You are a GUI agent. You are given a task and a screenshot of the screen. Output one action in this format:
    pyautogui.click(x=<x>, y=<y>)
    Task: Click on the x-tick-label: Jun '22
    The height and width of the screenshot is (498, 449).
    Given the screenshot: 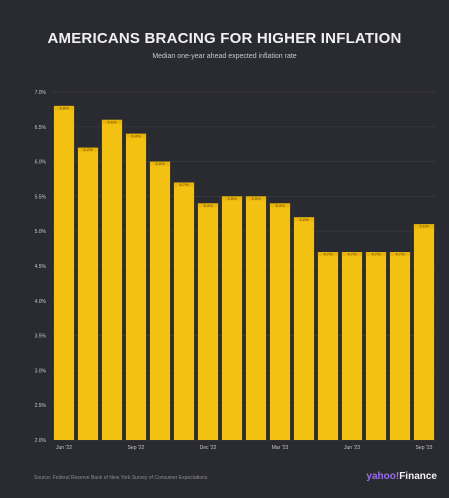 What is the action you would take?
    pyautogui.click(x=64, y=448)
    